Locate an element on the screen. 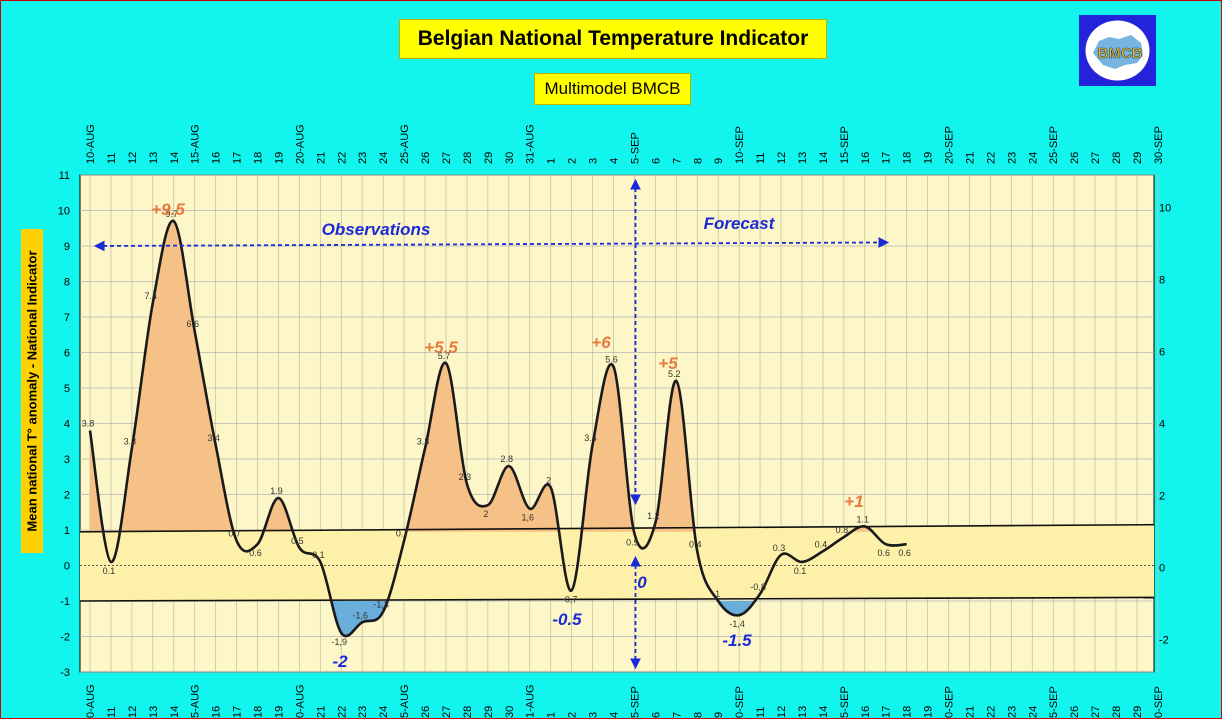  data-label: -1,3 is located at coordinates (381, 605).